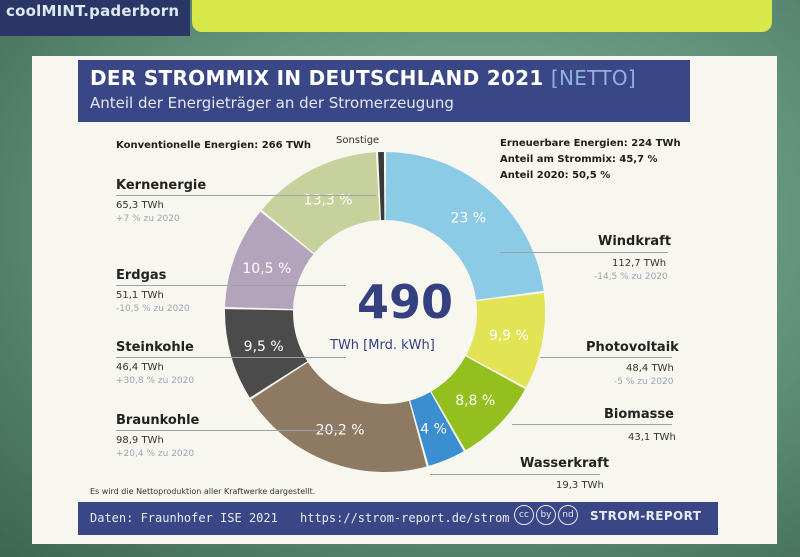 This screenshot has height=557, width=800. What do you see at coordinates (161, 185) in the screenshot?
I see `source-name-kernenergie: Kernenergie` at bounding box center [161, 185].